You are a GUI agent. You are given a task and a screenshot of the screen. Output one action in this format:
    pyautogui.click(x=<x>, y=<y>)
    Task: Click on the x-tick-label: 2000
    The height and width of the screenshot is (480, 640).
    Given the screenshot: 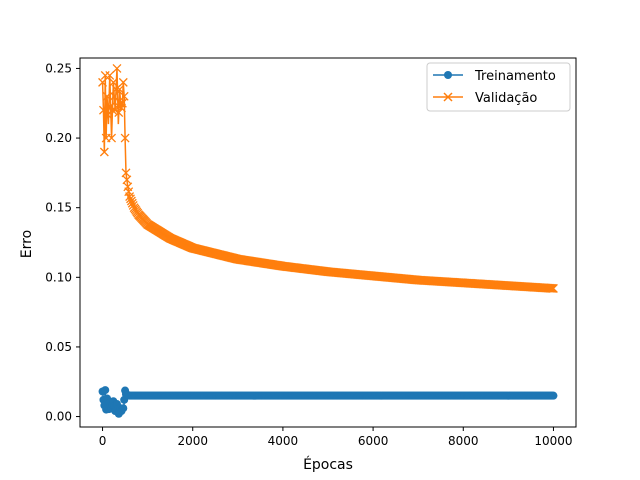 What is the action you would take?
    pyautogui.click(x=192, y=441)
    